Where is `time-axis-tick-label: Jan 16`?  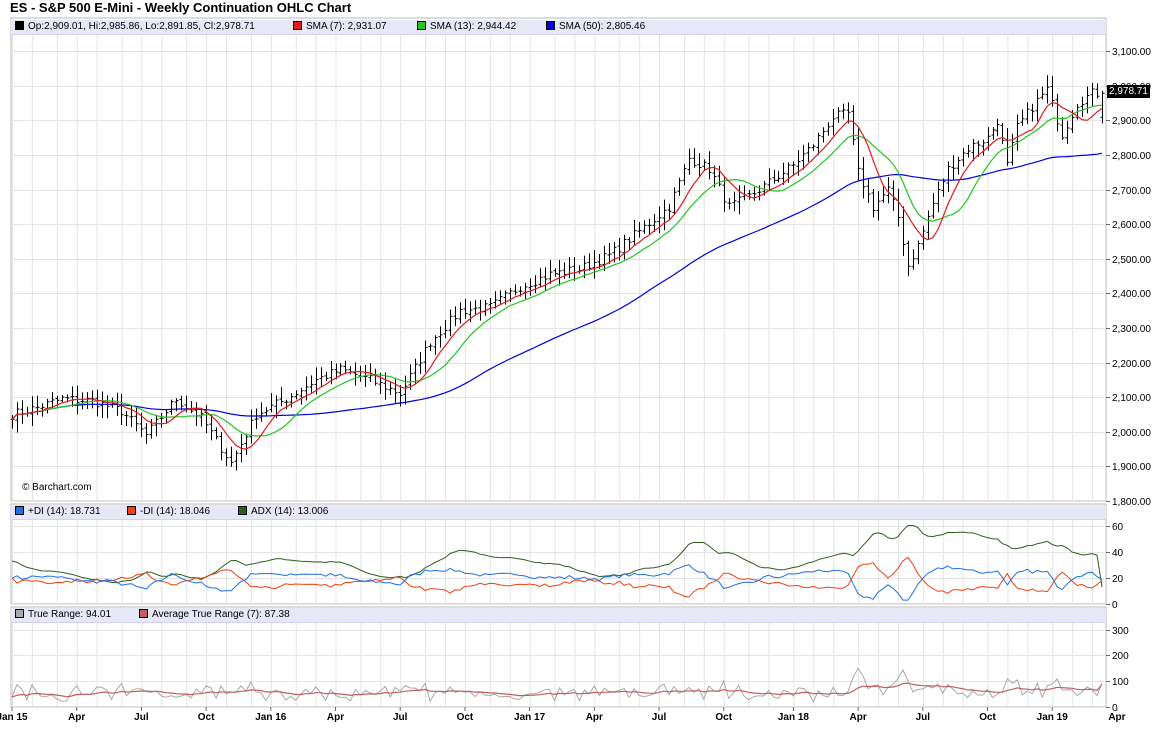
time-axis-tick-label: Jan 16 is located at coordinates (271, 717).